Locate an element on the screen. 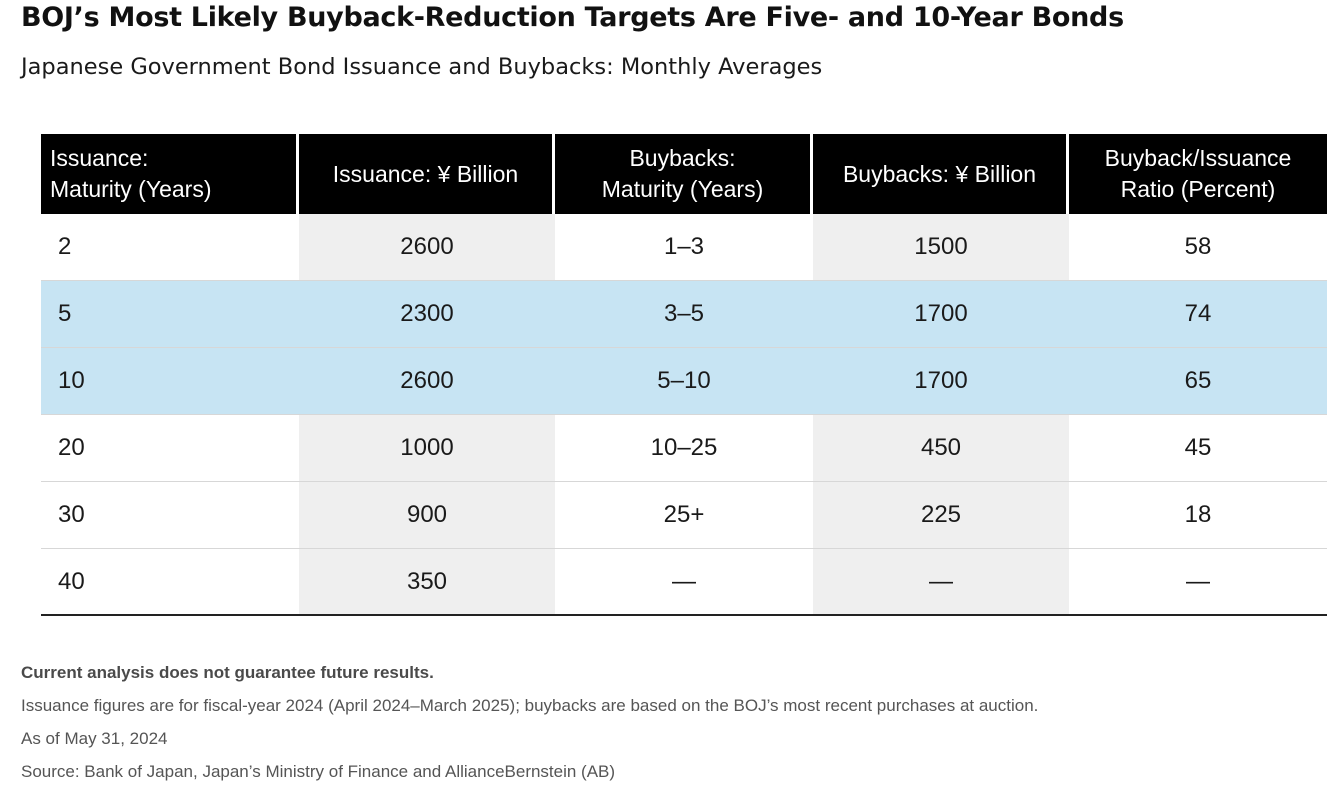 This screenshot has height=792, width=1340. table-cell: 58 is located at coordinates (1198, 246).